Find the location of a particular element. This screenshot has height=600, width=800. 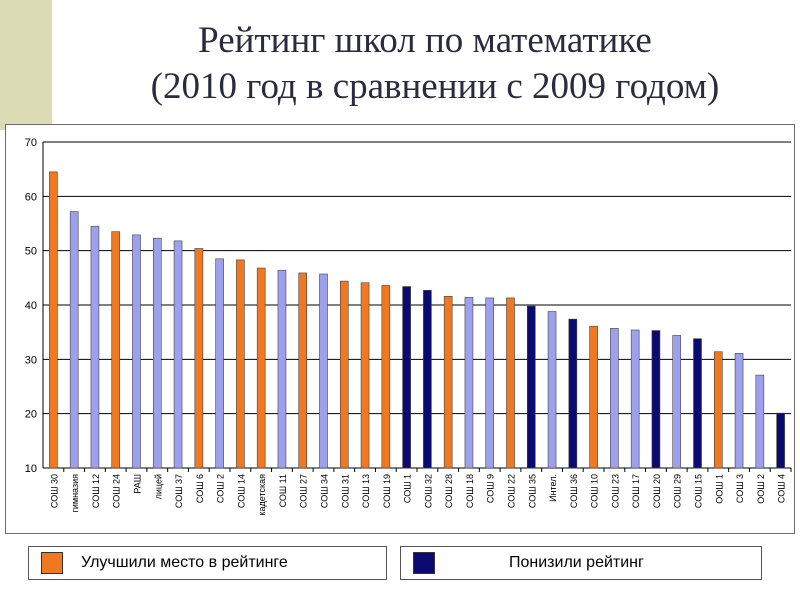

y-tick-label: 60 is located at coordinates (31, 197).